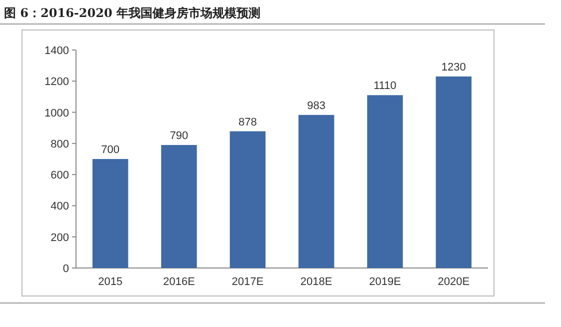 This screenshot has width=561, height=327. What do you see at coordinates (247, 122) in the screenshot?
I see `data-label: 878` at bounding box center [247, 122].